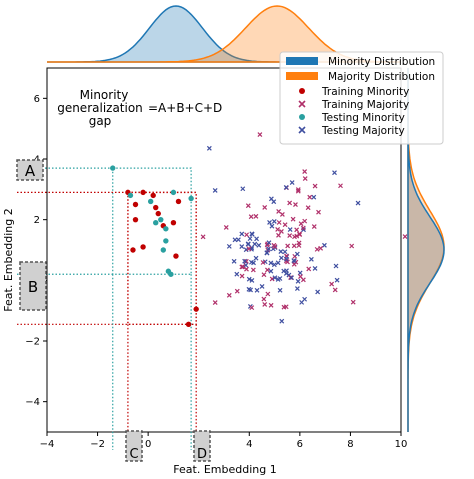 The height and width of the screenshot is (479, 474). I want to click on label-c-box, so click(134, 446).